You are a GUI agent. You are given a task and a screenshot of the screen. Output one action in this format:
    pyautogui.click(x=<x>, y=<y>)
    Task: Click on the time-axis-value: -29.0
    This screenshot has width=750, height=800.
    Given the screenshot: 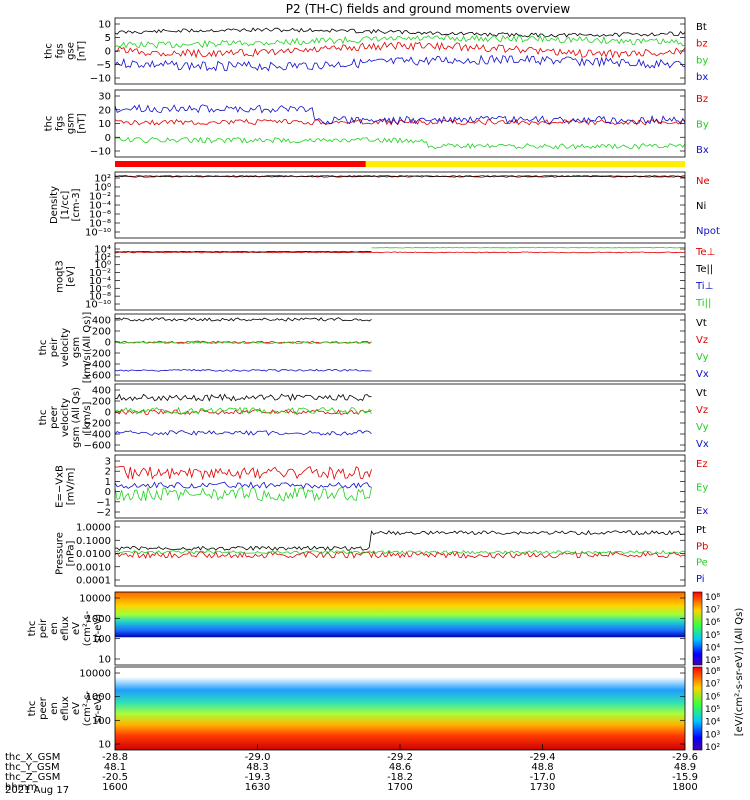 What is the action you would take?
    pyautogui.click(x=258, y=757)
    